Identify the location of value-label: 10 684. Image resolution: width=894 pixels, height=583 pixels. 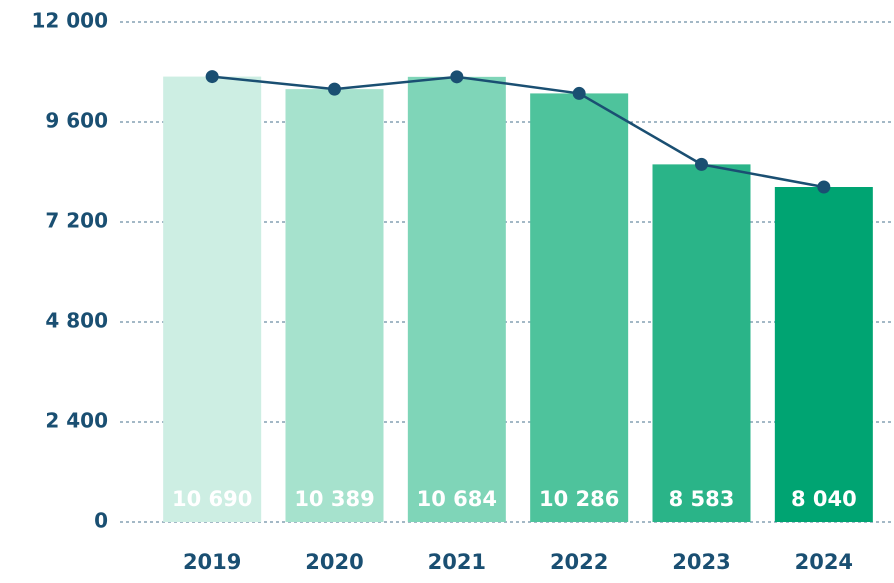
(457, 499).